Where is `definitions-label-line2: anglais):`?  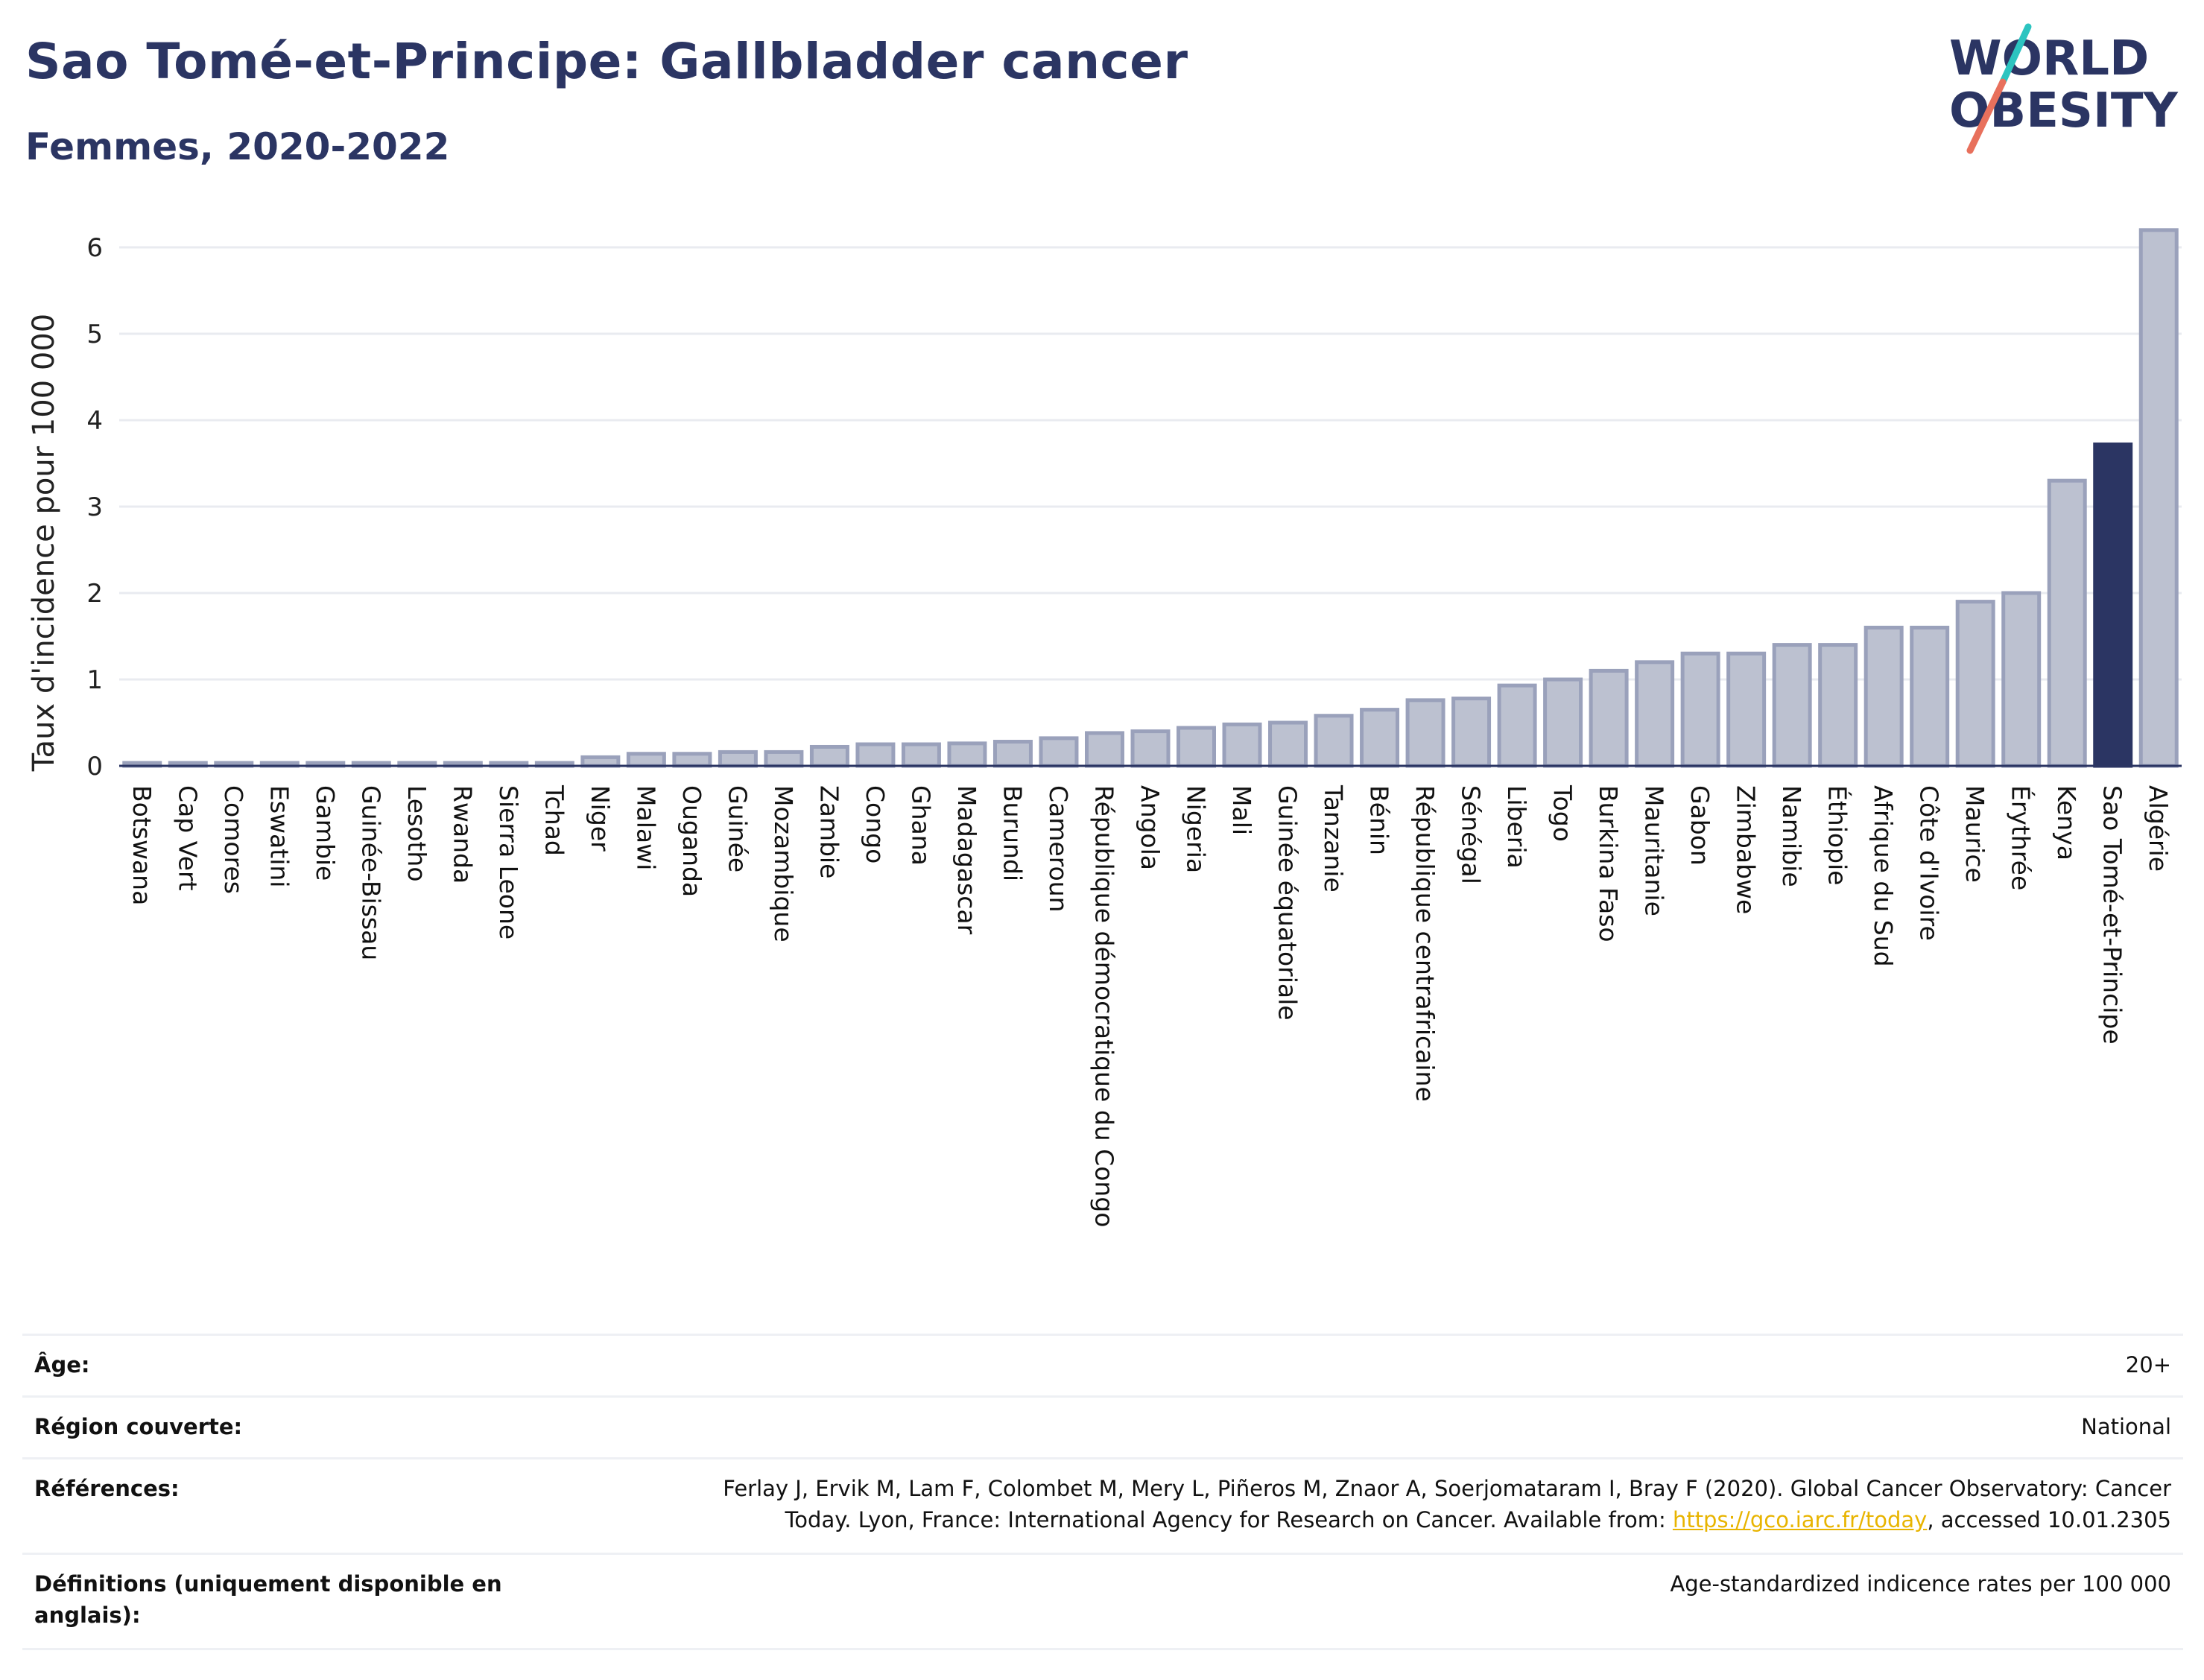
definitions-label-line2: anglais): is located at coordinates (87, 1615).